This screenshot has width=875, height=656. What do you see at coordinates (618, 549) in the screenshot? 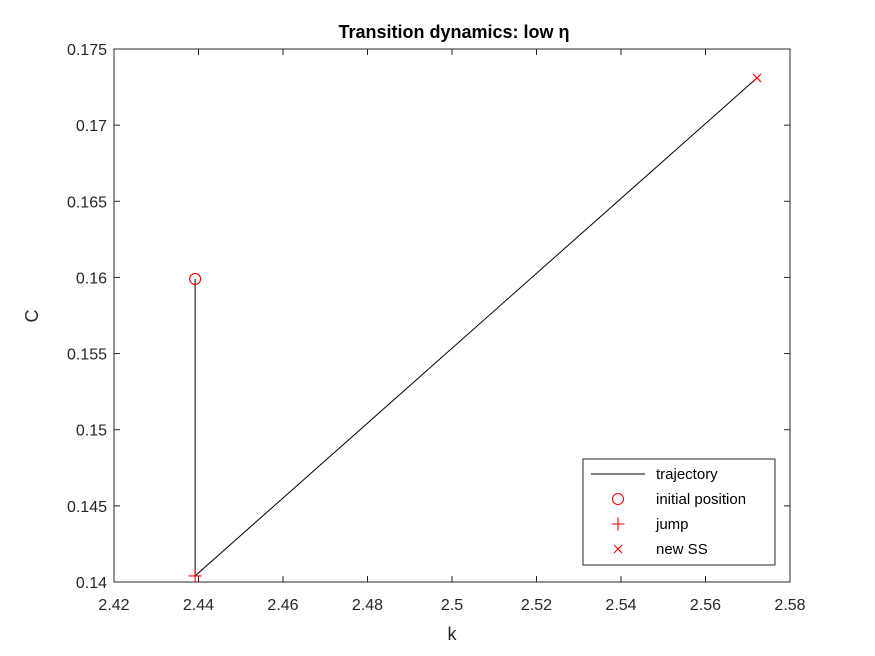
I see `legend-cross-swatch` at bounding box center [618, 549].